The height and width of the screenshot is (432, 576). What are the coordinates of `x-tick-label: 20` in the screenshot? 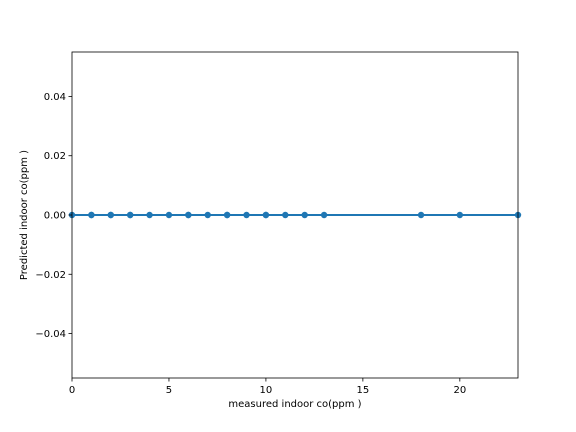 It's located at (459, 390).